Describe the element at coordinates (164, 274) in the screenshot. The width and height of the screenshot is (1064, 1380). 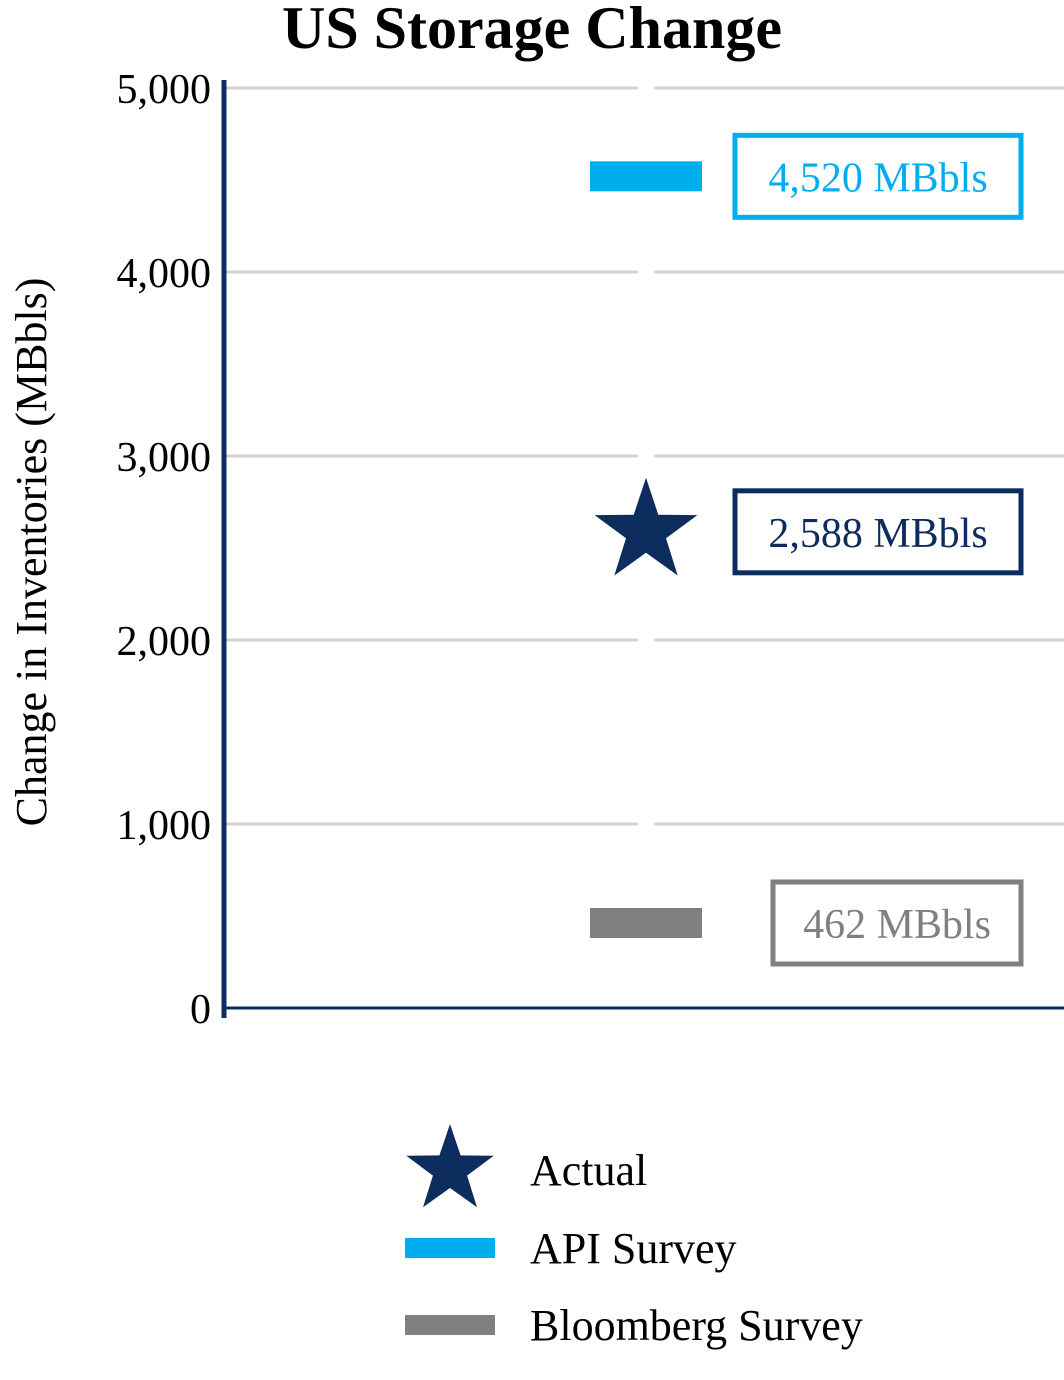
I see `y-tick-label: 4,000` at that location.